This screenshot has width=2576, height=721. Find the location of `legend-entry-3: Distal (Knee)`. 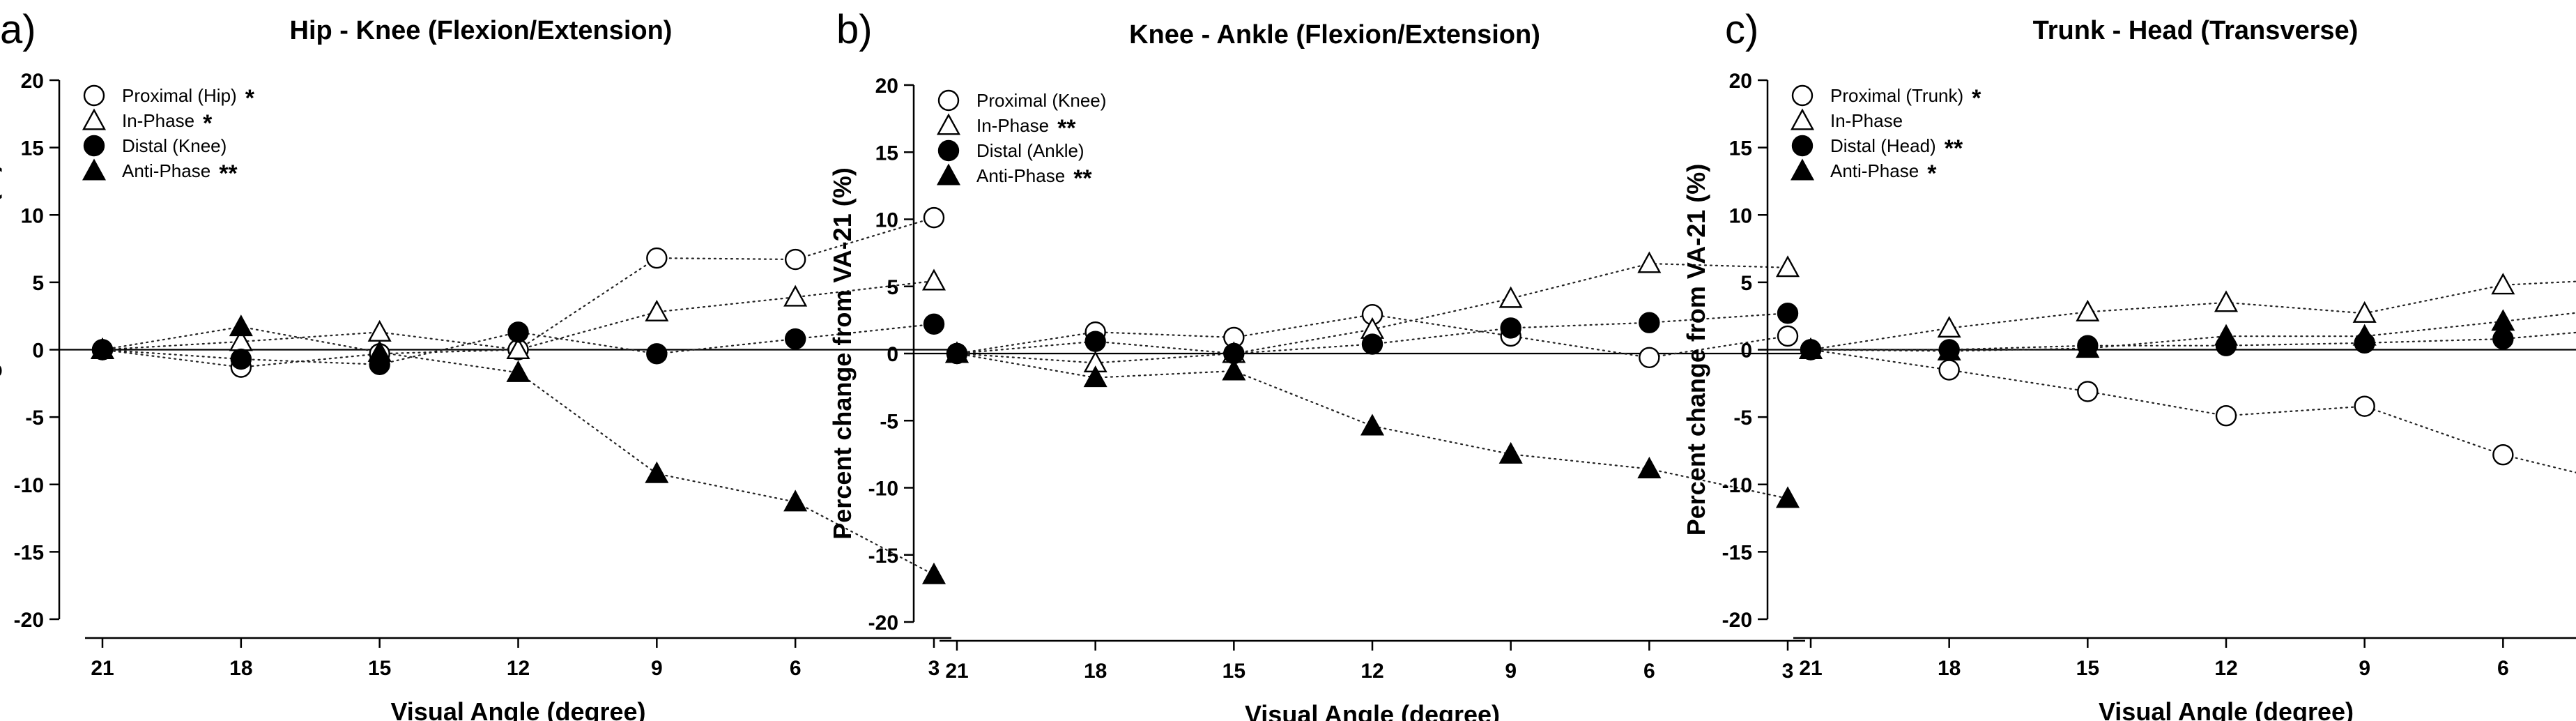

legend-entry-3: Distal (Knee) is located at coordinates (174, 145).